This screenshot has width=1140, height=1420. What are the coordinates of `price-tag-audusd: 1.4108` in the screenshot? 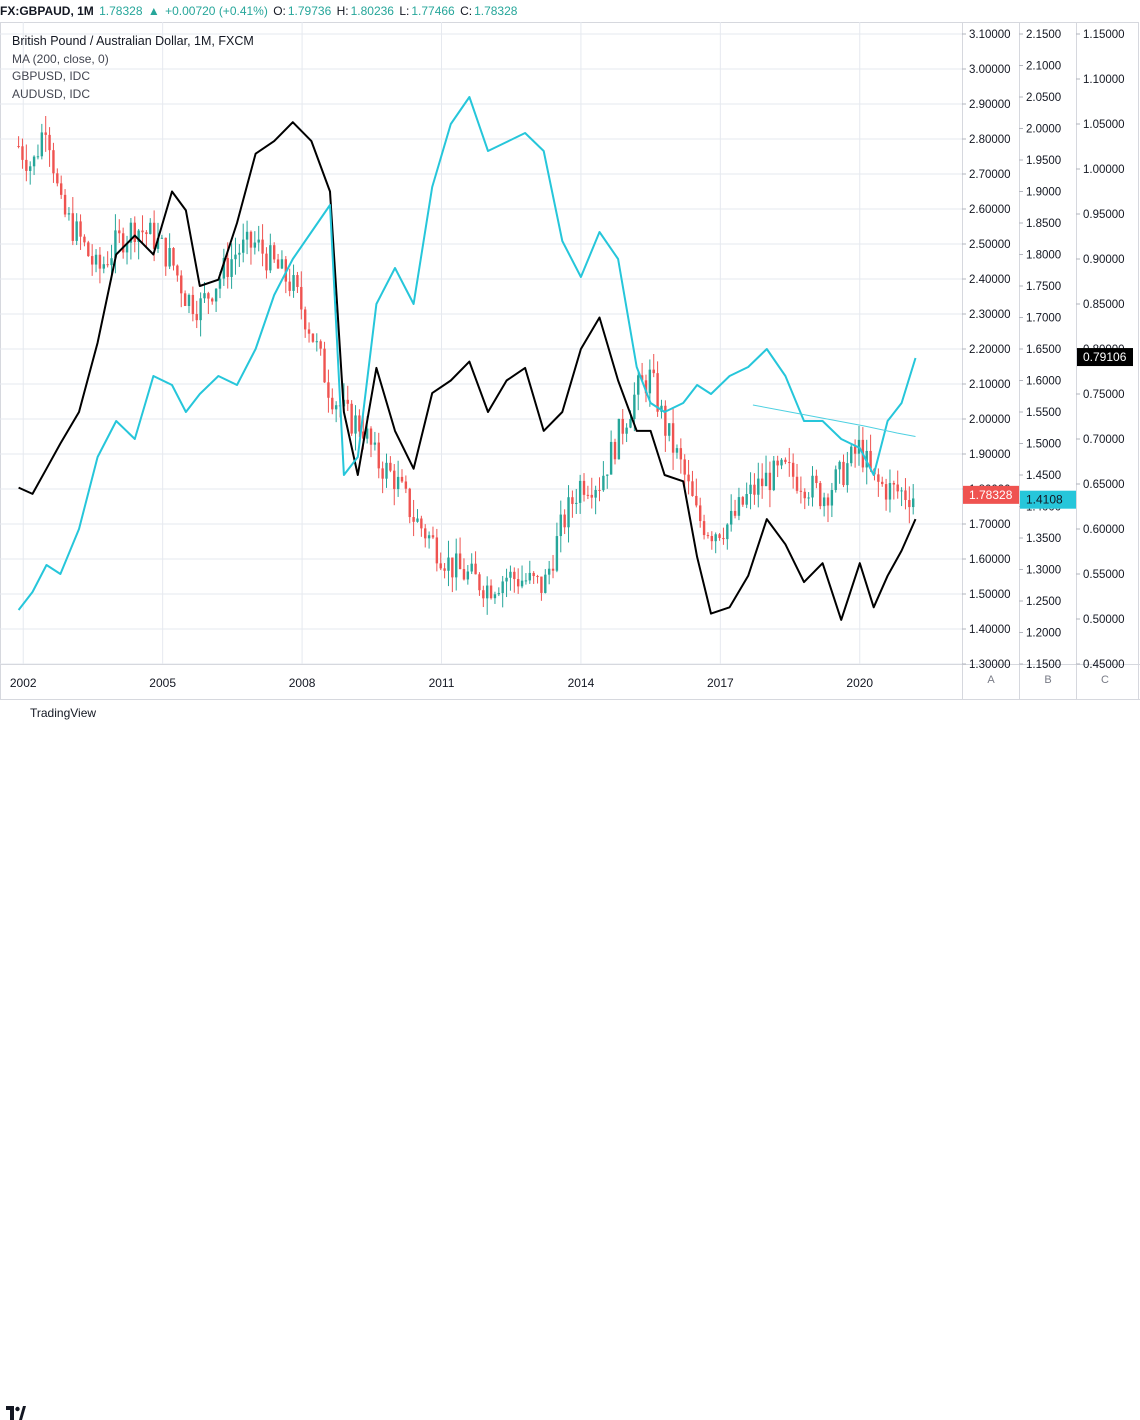 It's located at (1044, 500).